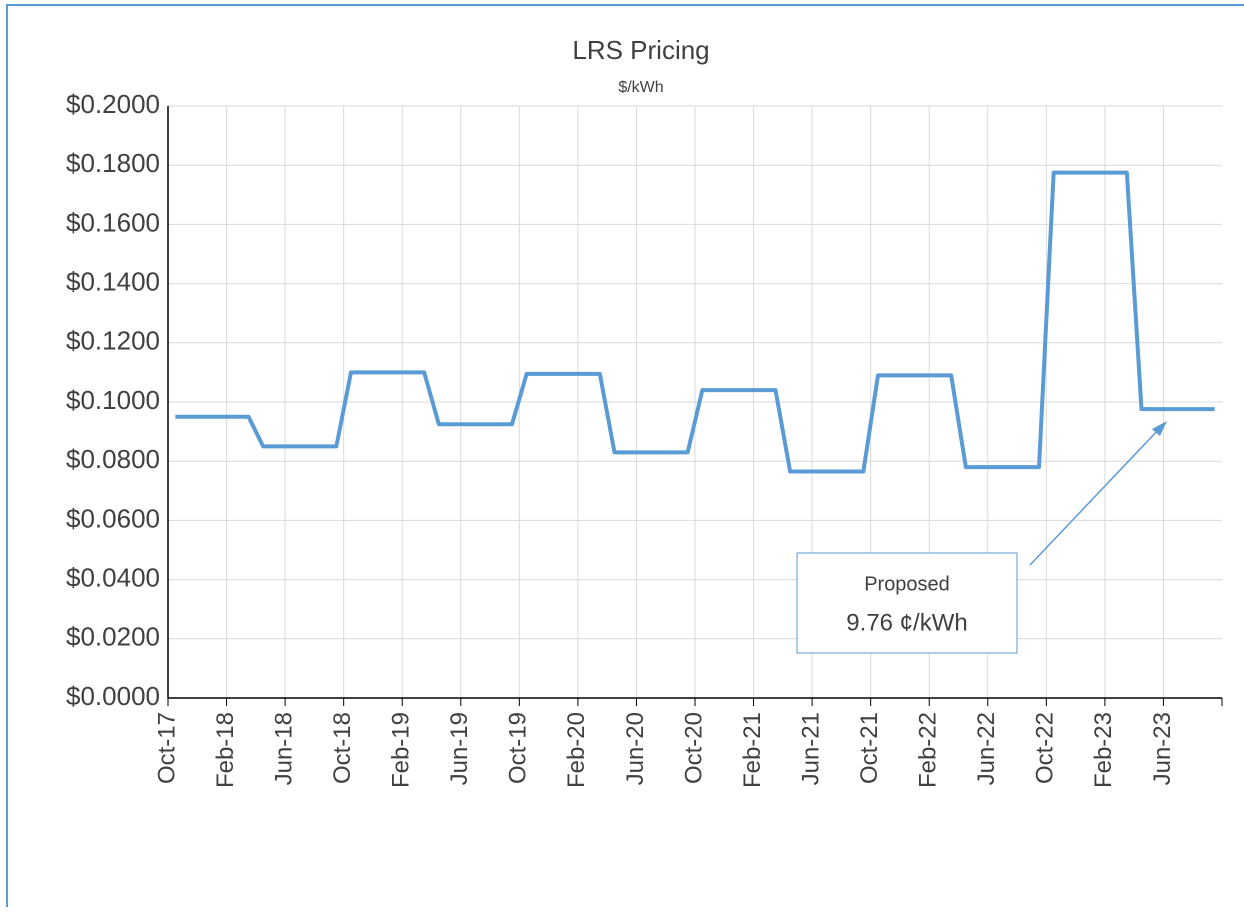 The image size is (1244, 912). I want to click on y-tick-label: $0.0000, so click(113, 696).